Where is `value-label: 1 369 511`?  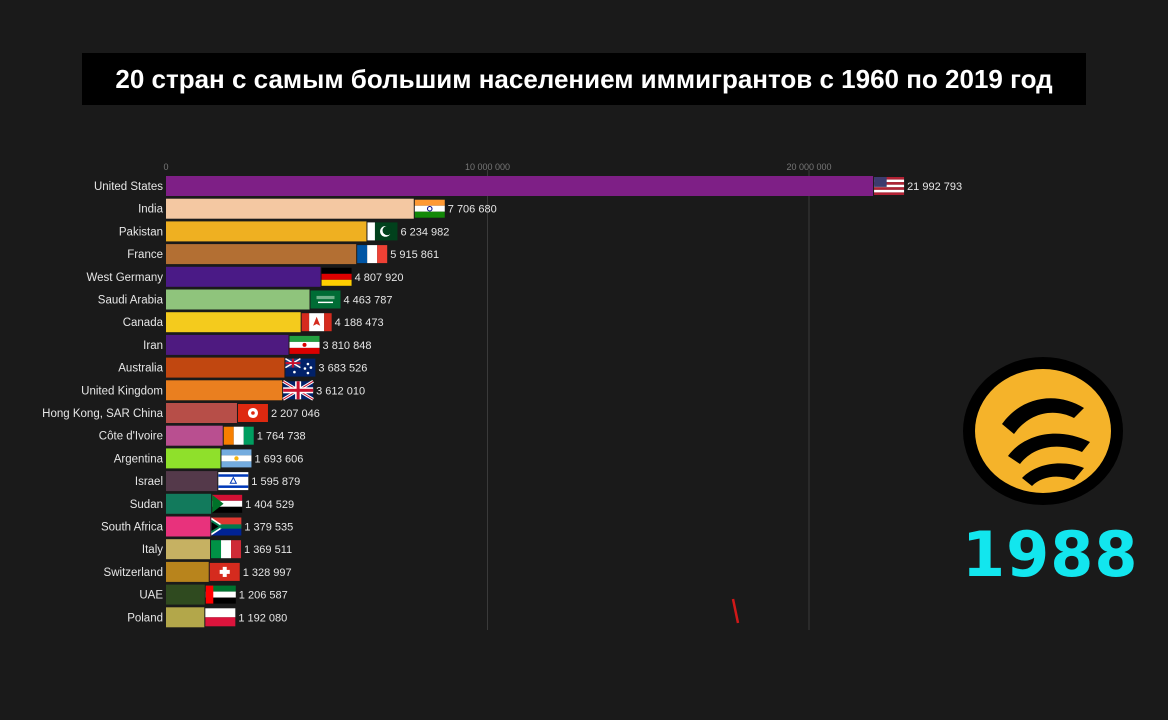 value-label: 1 369 511 is located at coordinates (268, 550).